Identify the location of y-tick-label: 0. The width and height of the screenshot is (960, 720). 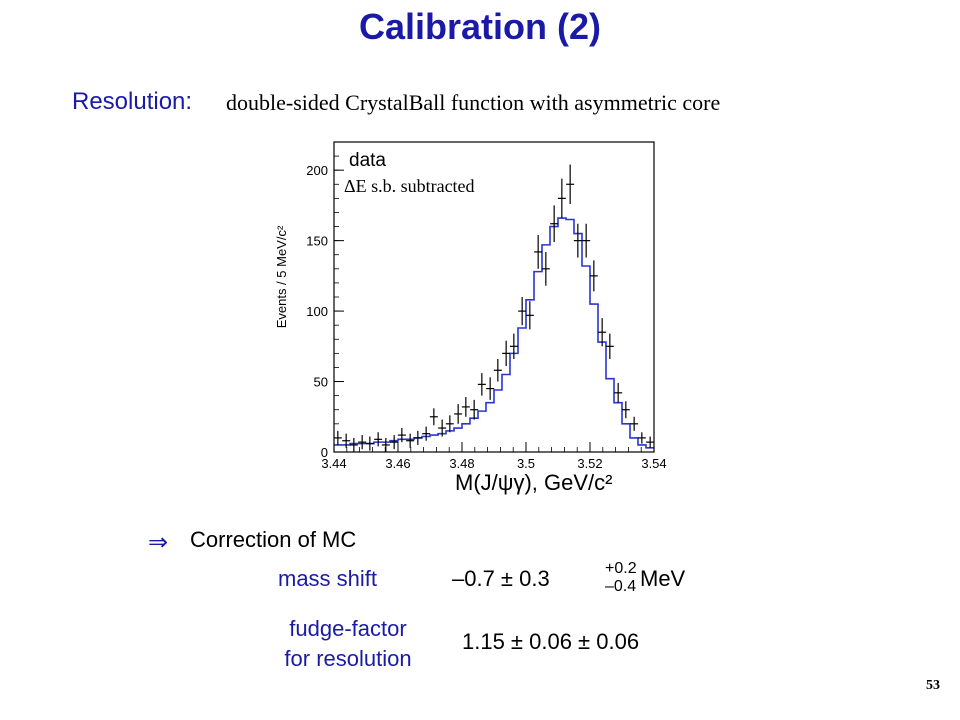
(324, 452).